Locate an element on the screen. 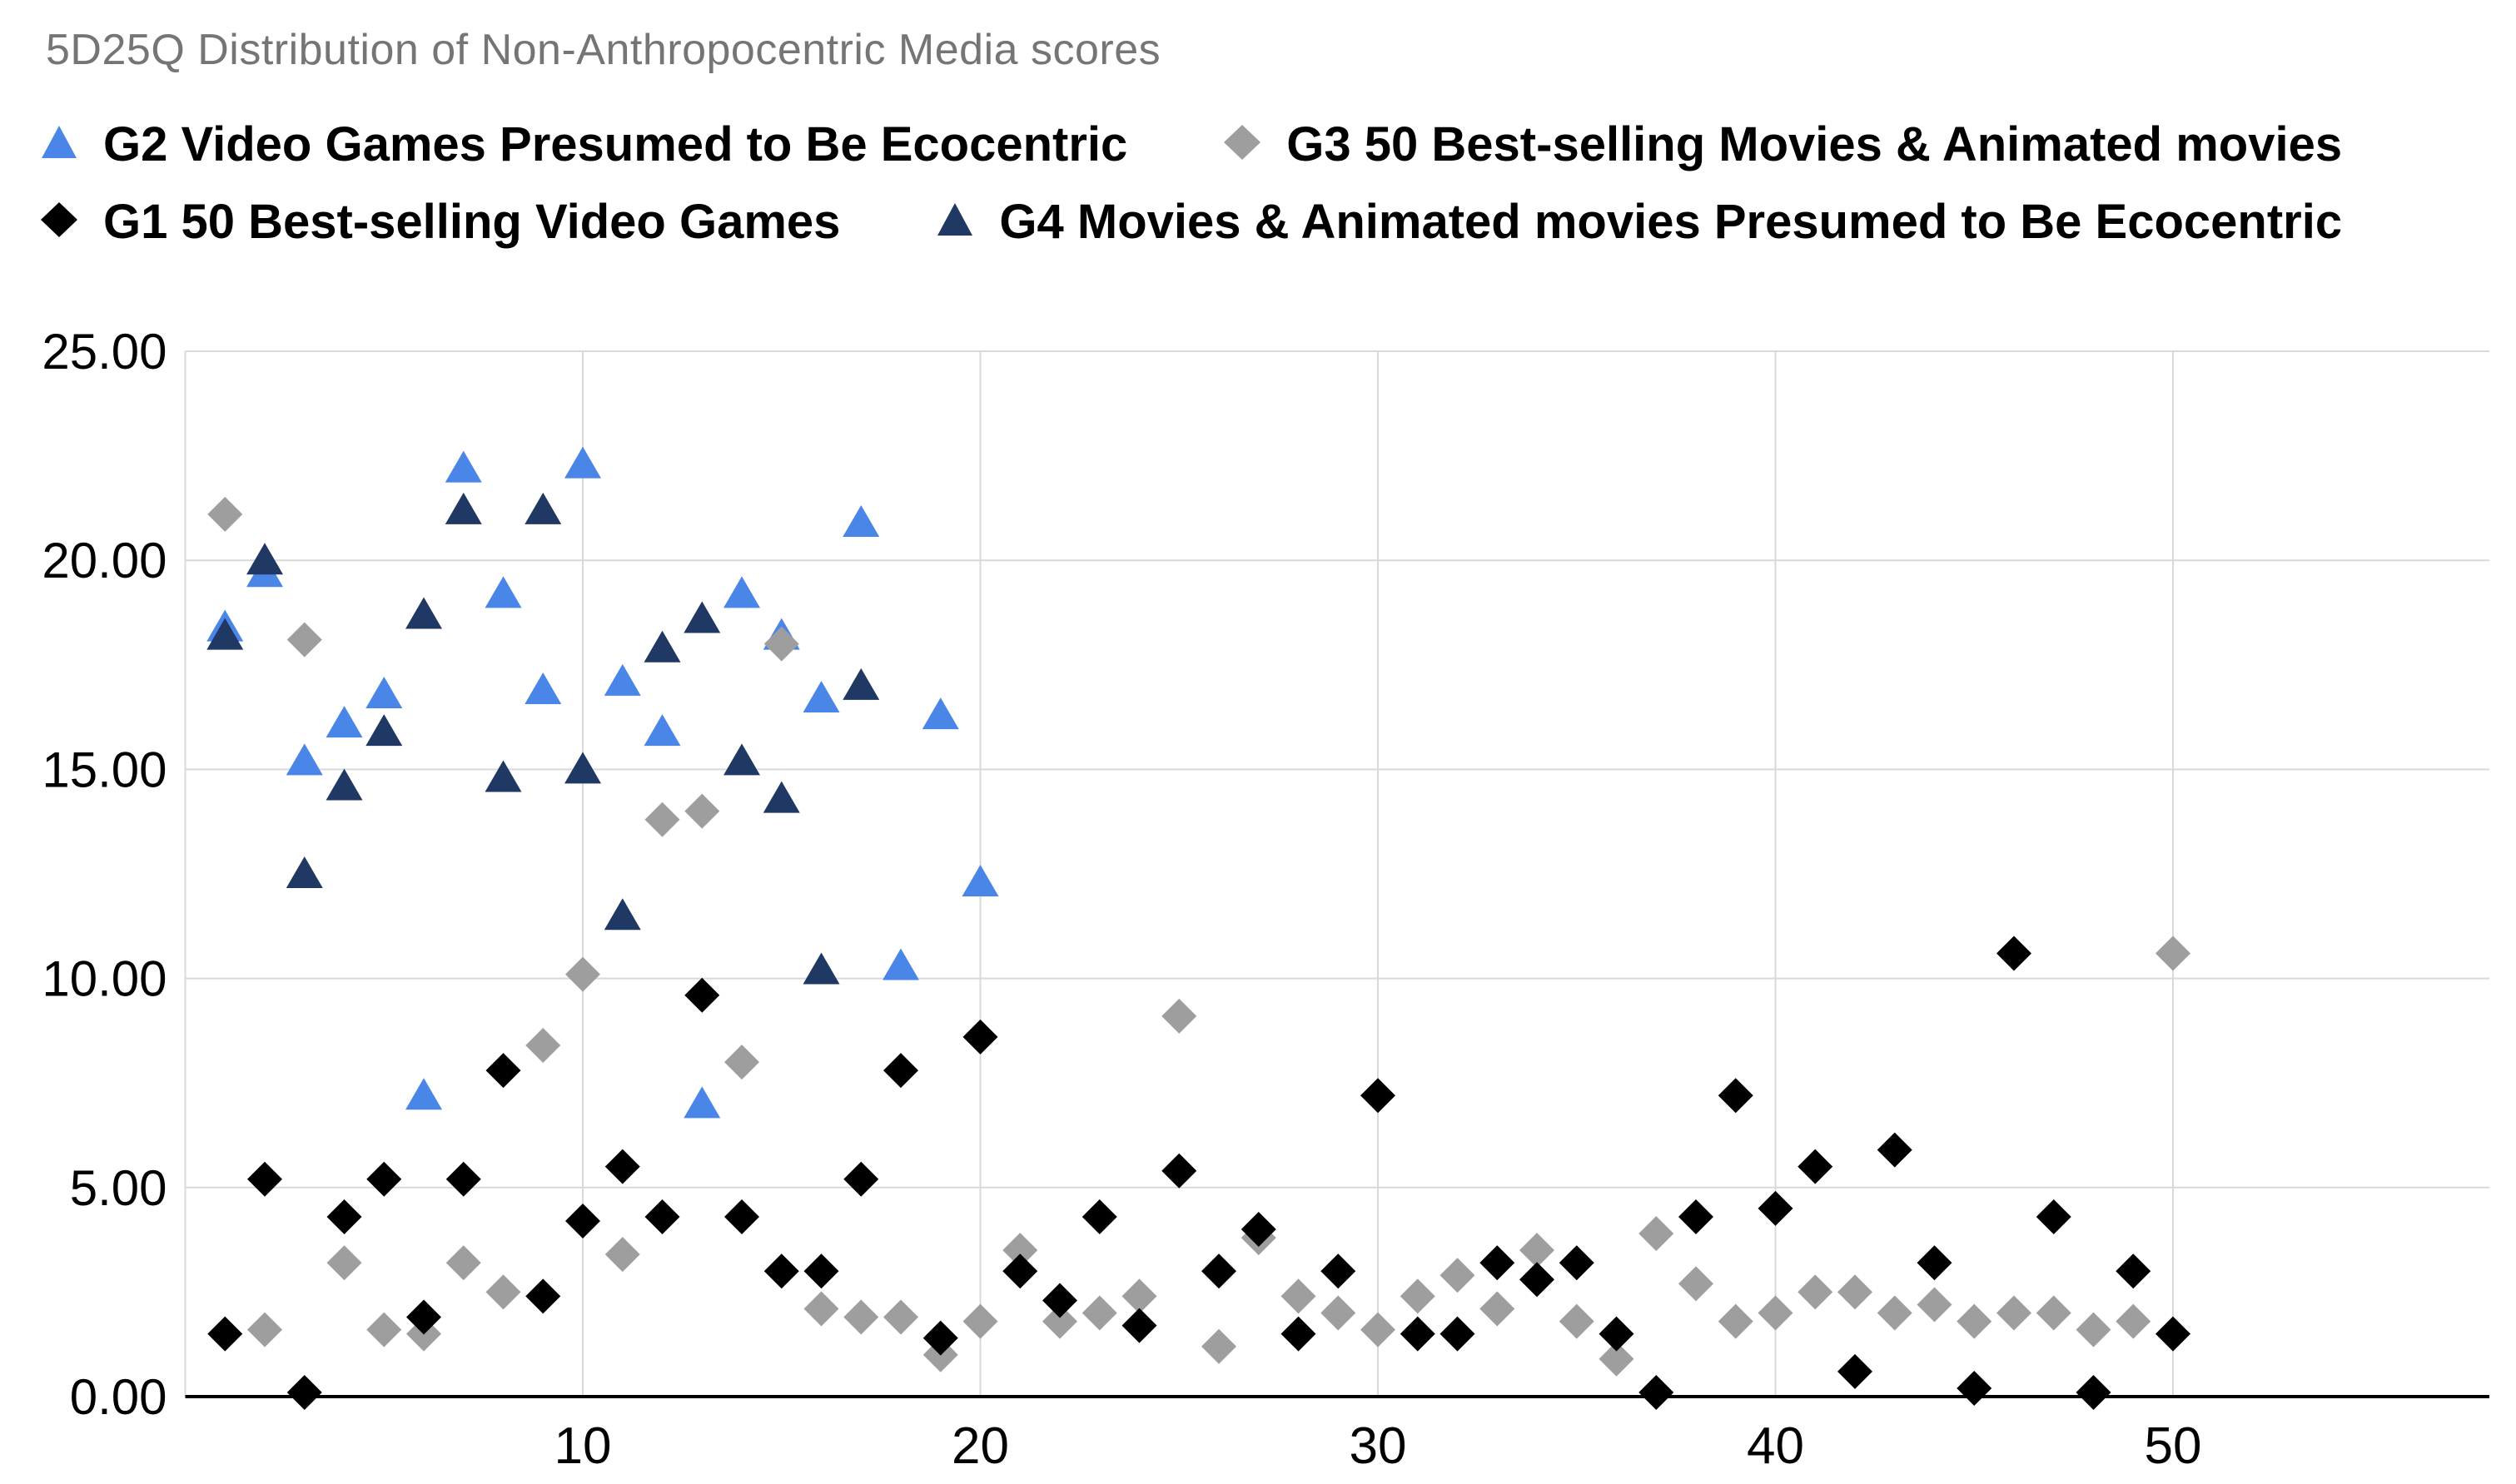 The image size is (2516, 1484). x-tick-label: 40 is located at coordinates (1775, 1446).